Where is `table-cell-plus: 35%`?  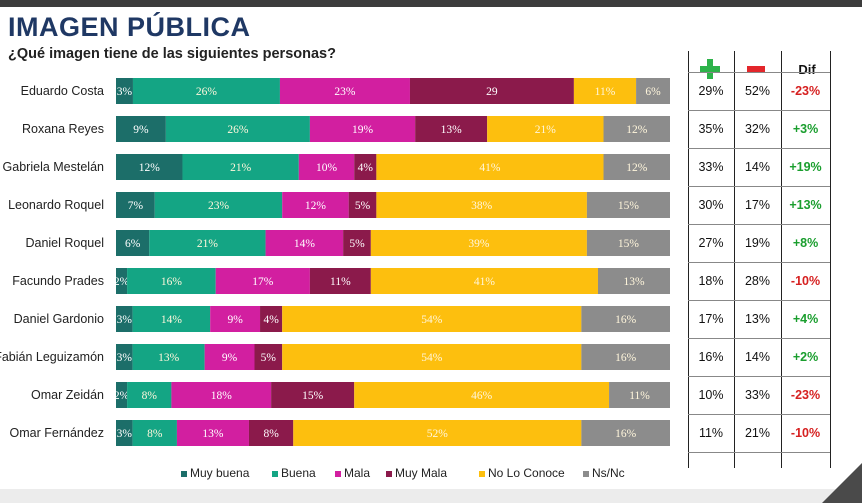
table-cell-plus: 35% is located at coordinates (711, 129).